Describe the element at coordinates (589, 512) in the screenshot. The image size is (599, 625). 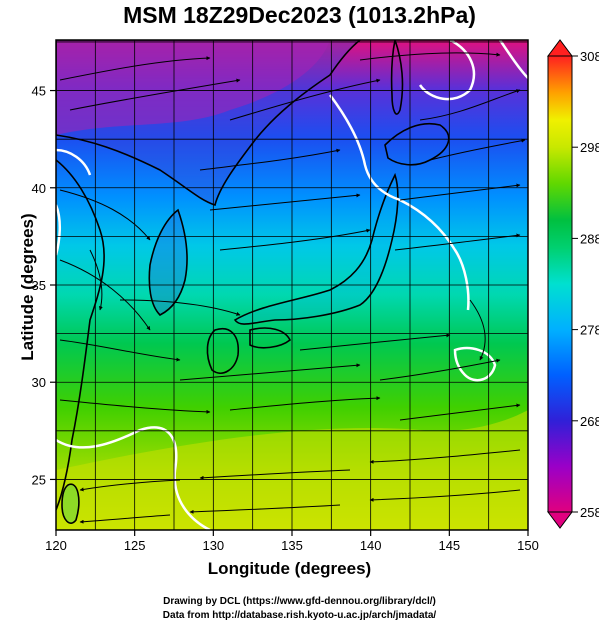
I see `colorbar-tick-label: 258` at that location.